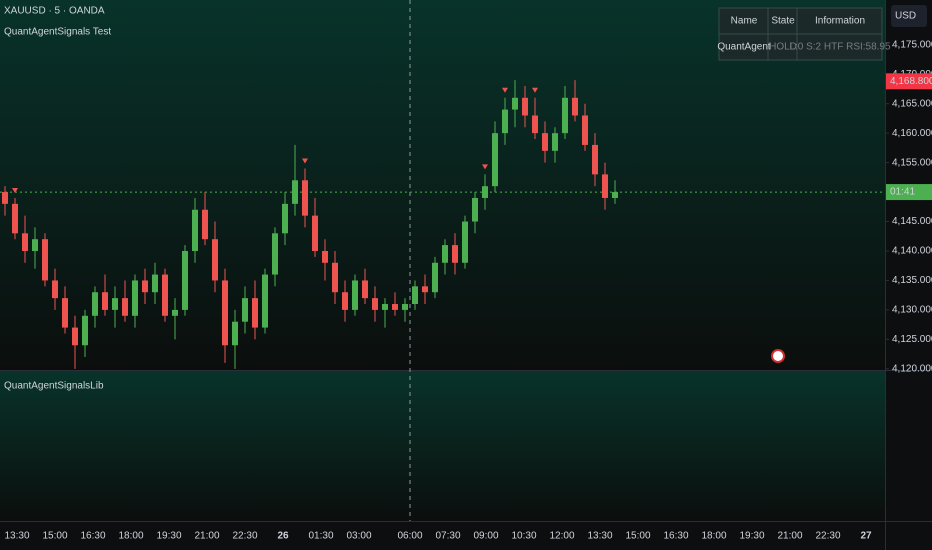 The height and width of the screenshot is (550, 932). What do you see at coordinates (902, 192) in the screenshot?
I see `countdown: 01:41` at bounding box center [902, 192].